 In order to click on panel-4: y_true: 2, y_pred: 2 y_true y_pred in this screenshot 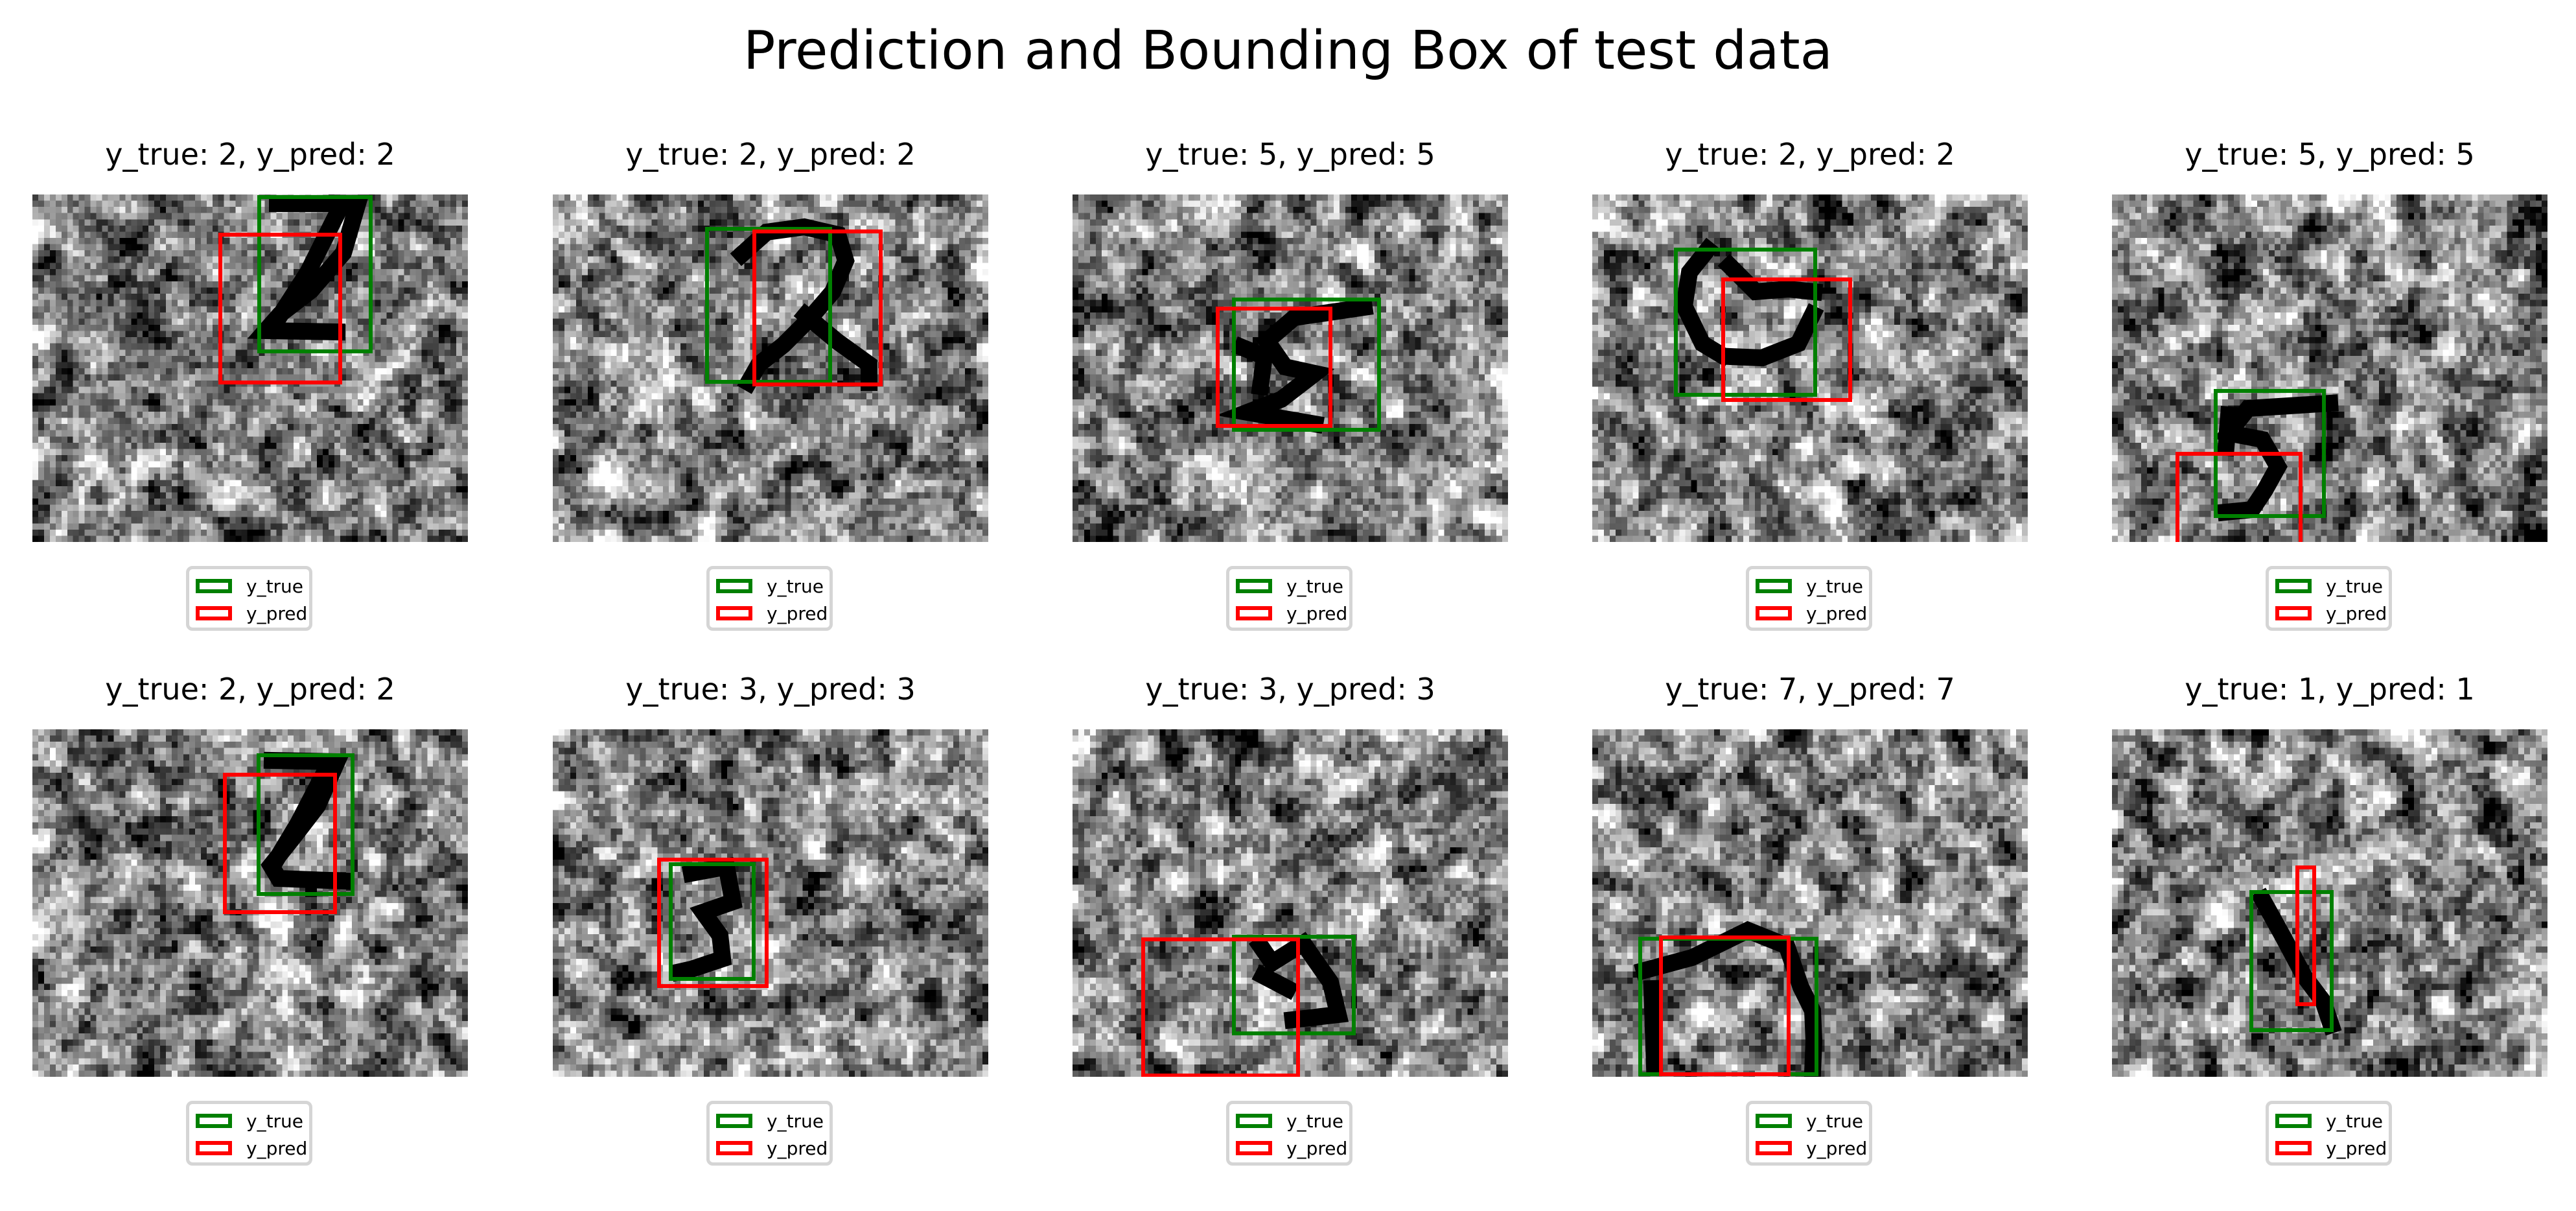, I will do `click(1810, 315)`.